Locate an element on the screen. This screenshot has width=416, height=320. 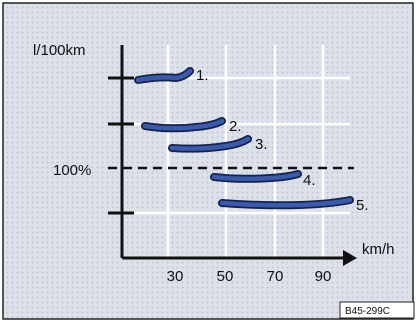
curve-label-3: 3. is located at coordinates (261, 144).